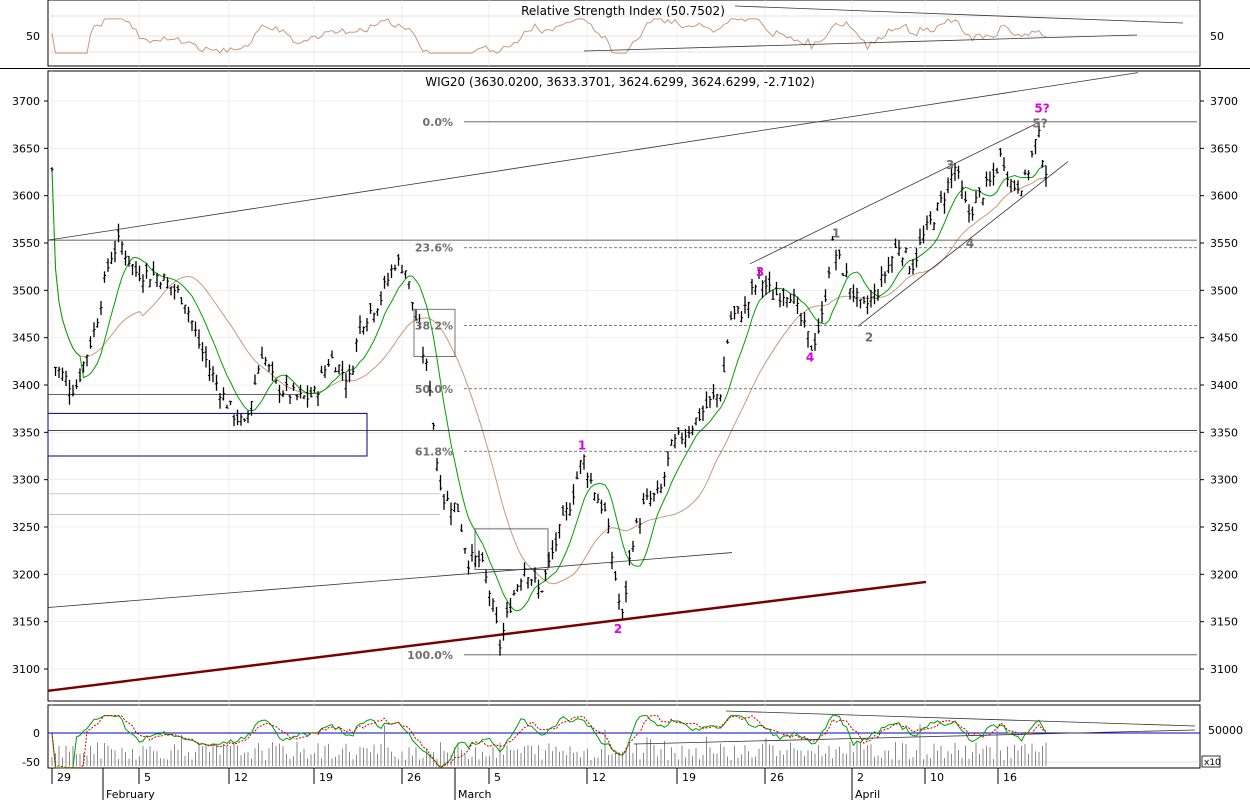 This screenshot has width=1250, height=804. What do you see at coordinates (1224, 101) in the screenshot?
I see `price-tick-label-right: 3700` at bounding box center [1224, 101].